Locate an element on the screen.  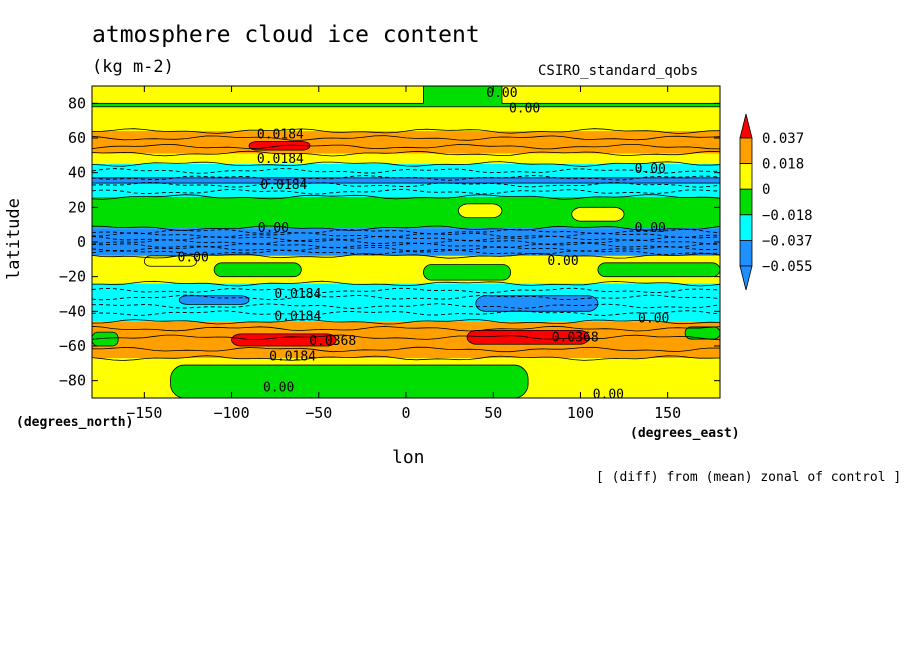
y-tick-label: 40 is located at coordinates (77, 173).